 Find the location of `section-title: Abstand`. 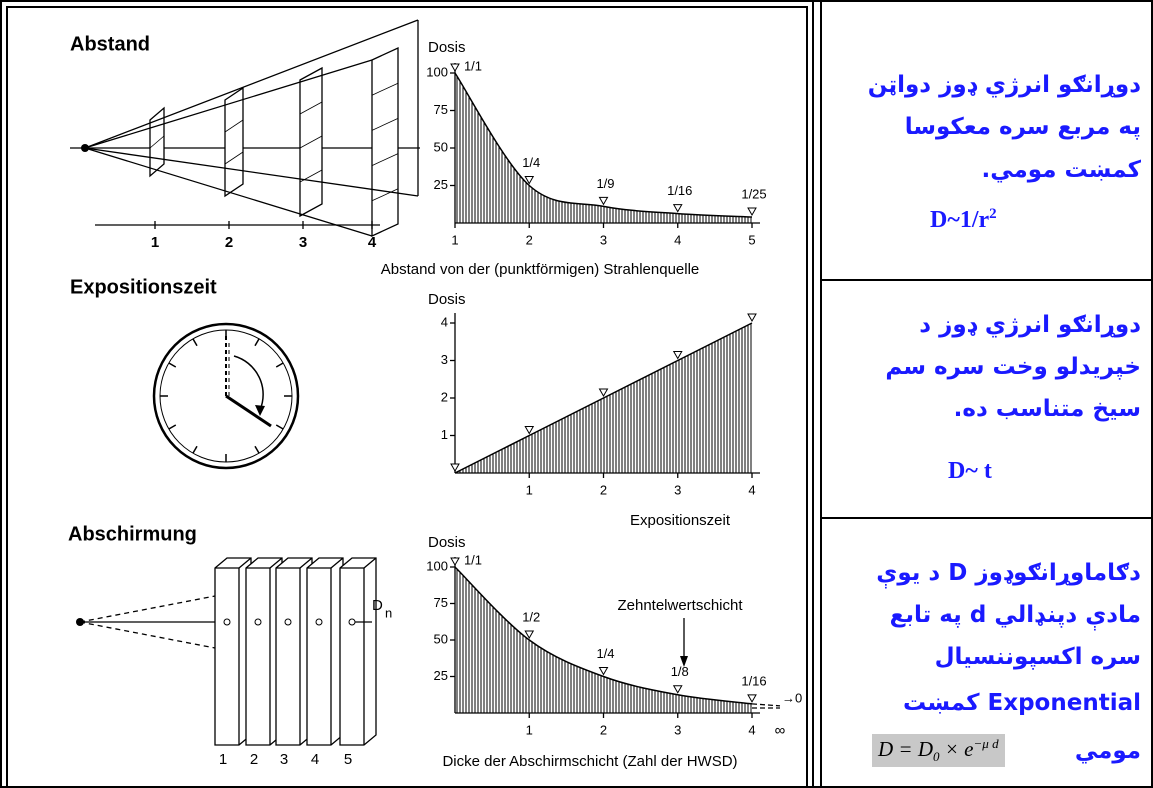

section-title: Abstand is located at coordinates (110, 44).